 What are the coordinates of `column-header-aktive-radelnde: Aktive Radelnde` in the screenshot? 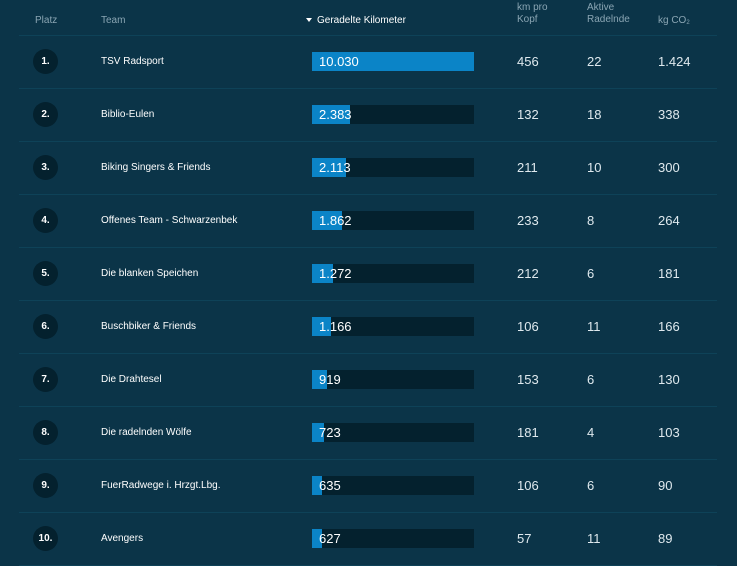 It's located at (608, 14).